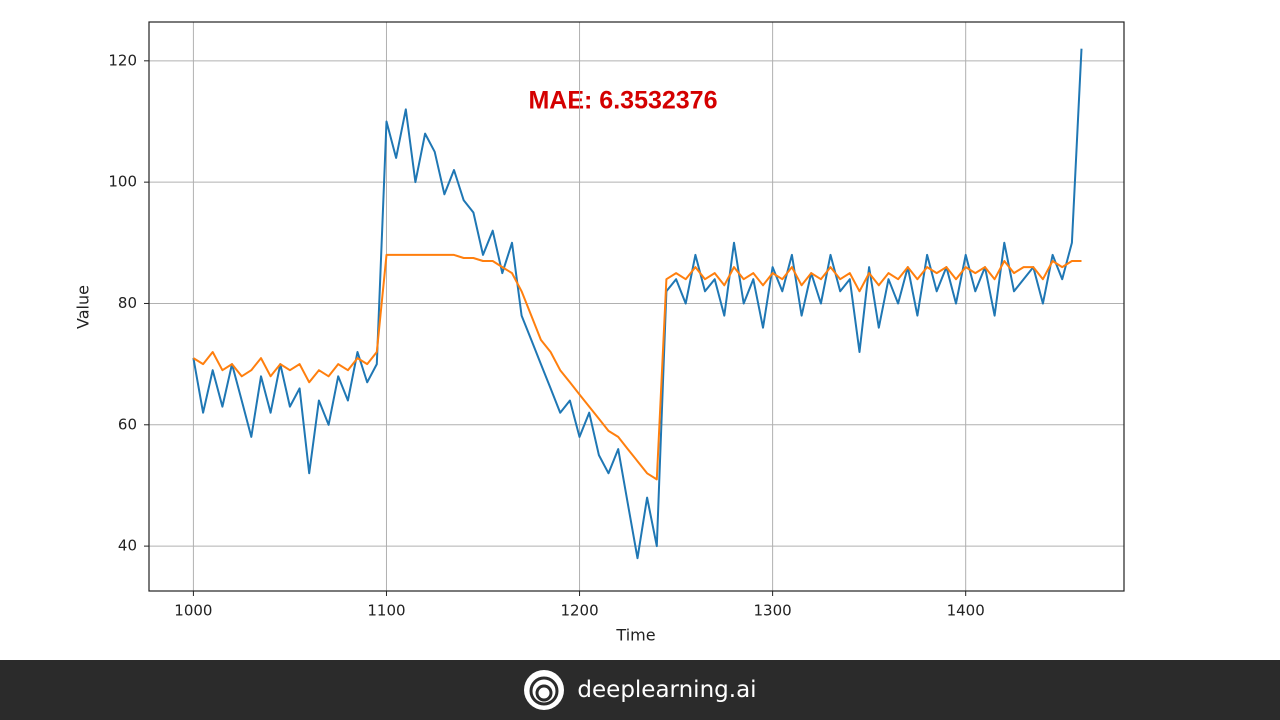  Describe the element at coordinates (544, 690) in the screenshot. I see `logo` at that location.